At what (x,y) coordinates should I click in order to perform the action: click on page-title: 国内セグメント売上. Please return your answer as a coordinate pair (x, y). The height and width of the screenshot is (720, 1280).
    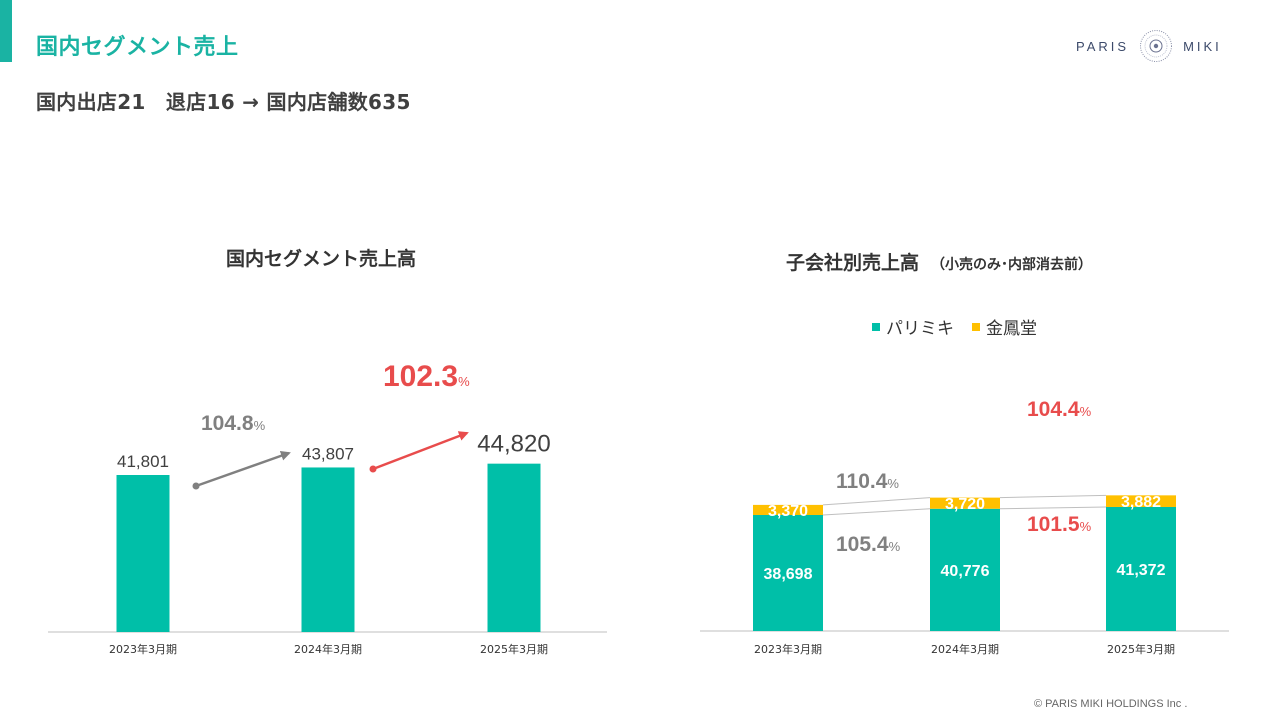
    Looking at the image, I should click on (137, 47).